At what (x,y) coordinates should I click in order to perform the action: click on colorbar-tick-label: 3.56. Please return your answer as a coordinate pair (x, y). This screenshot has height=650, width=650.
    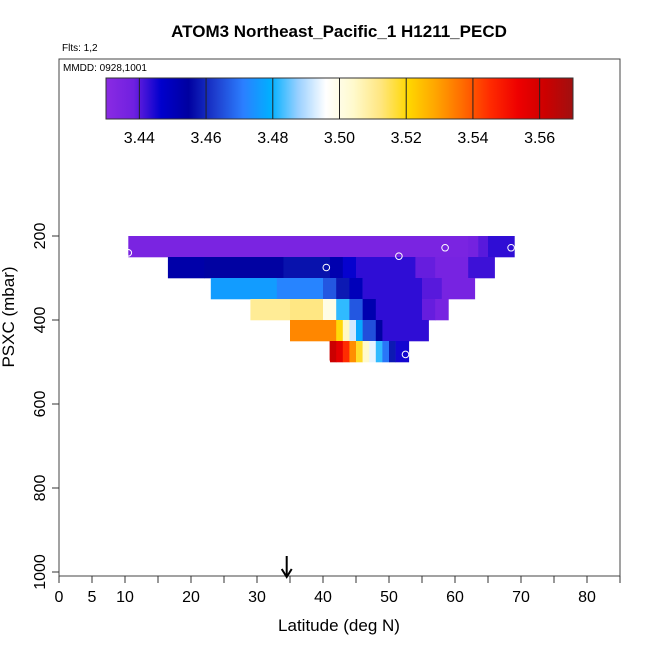
    Looking at the image, I should click on (539, 138).